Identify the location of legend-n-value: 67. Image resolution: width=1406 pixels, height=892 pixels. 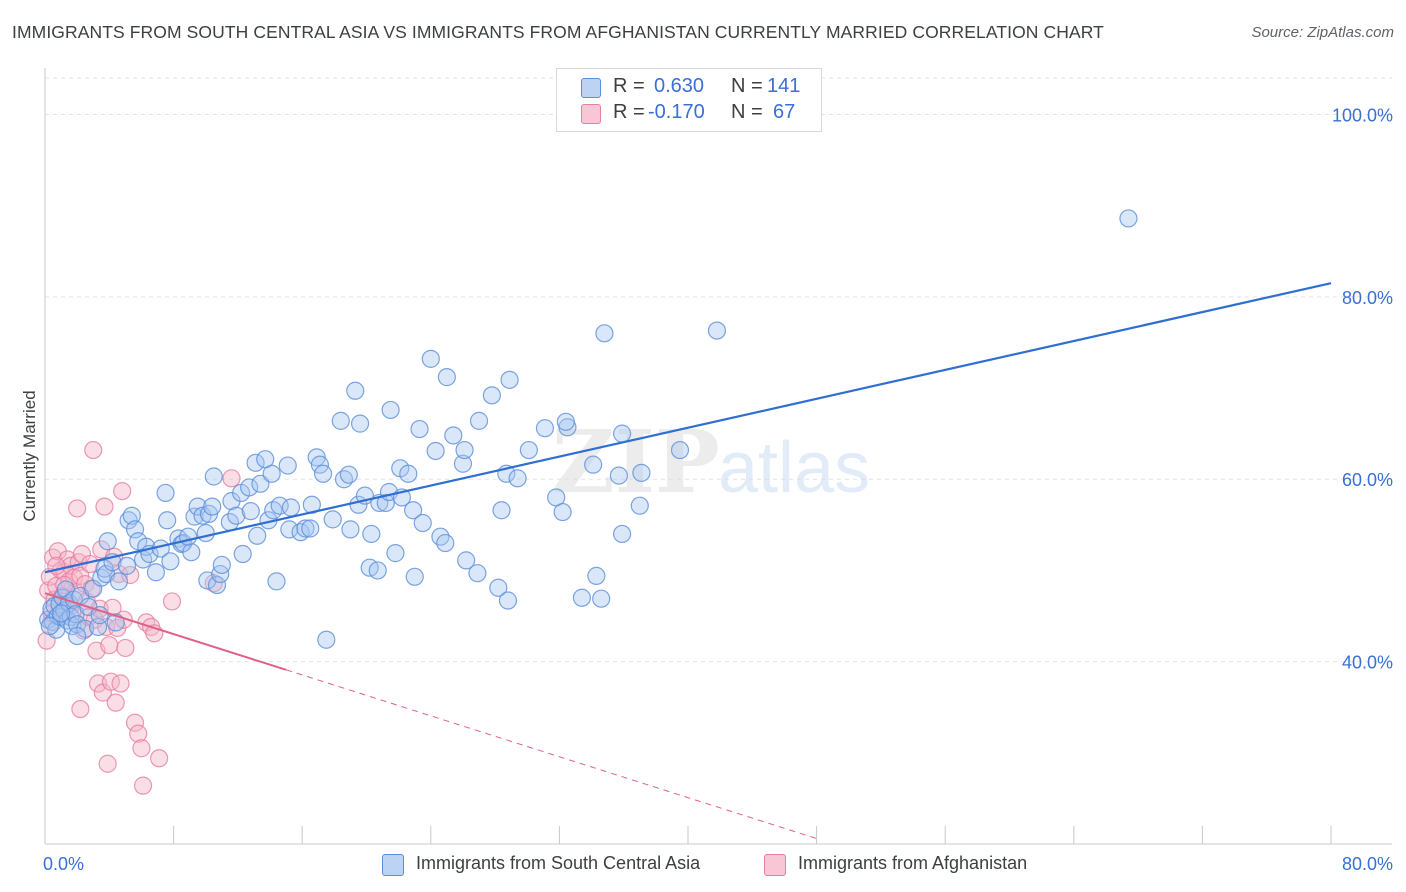
(784, 112).